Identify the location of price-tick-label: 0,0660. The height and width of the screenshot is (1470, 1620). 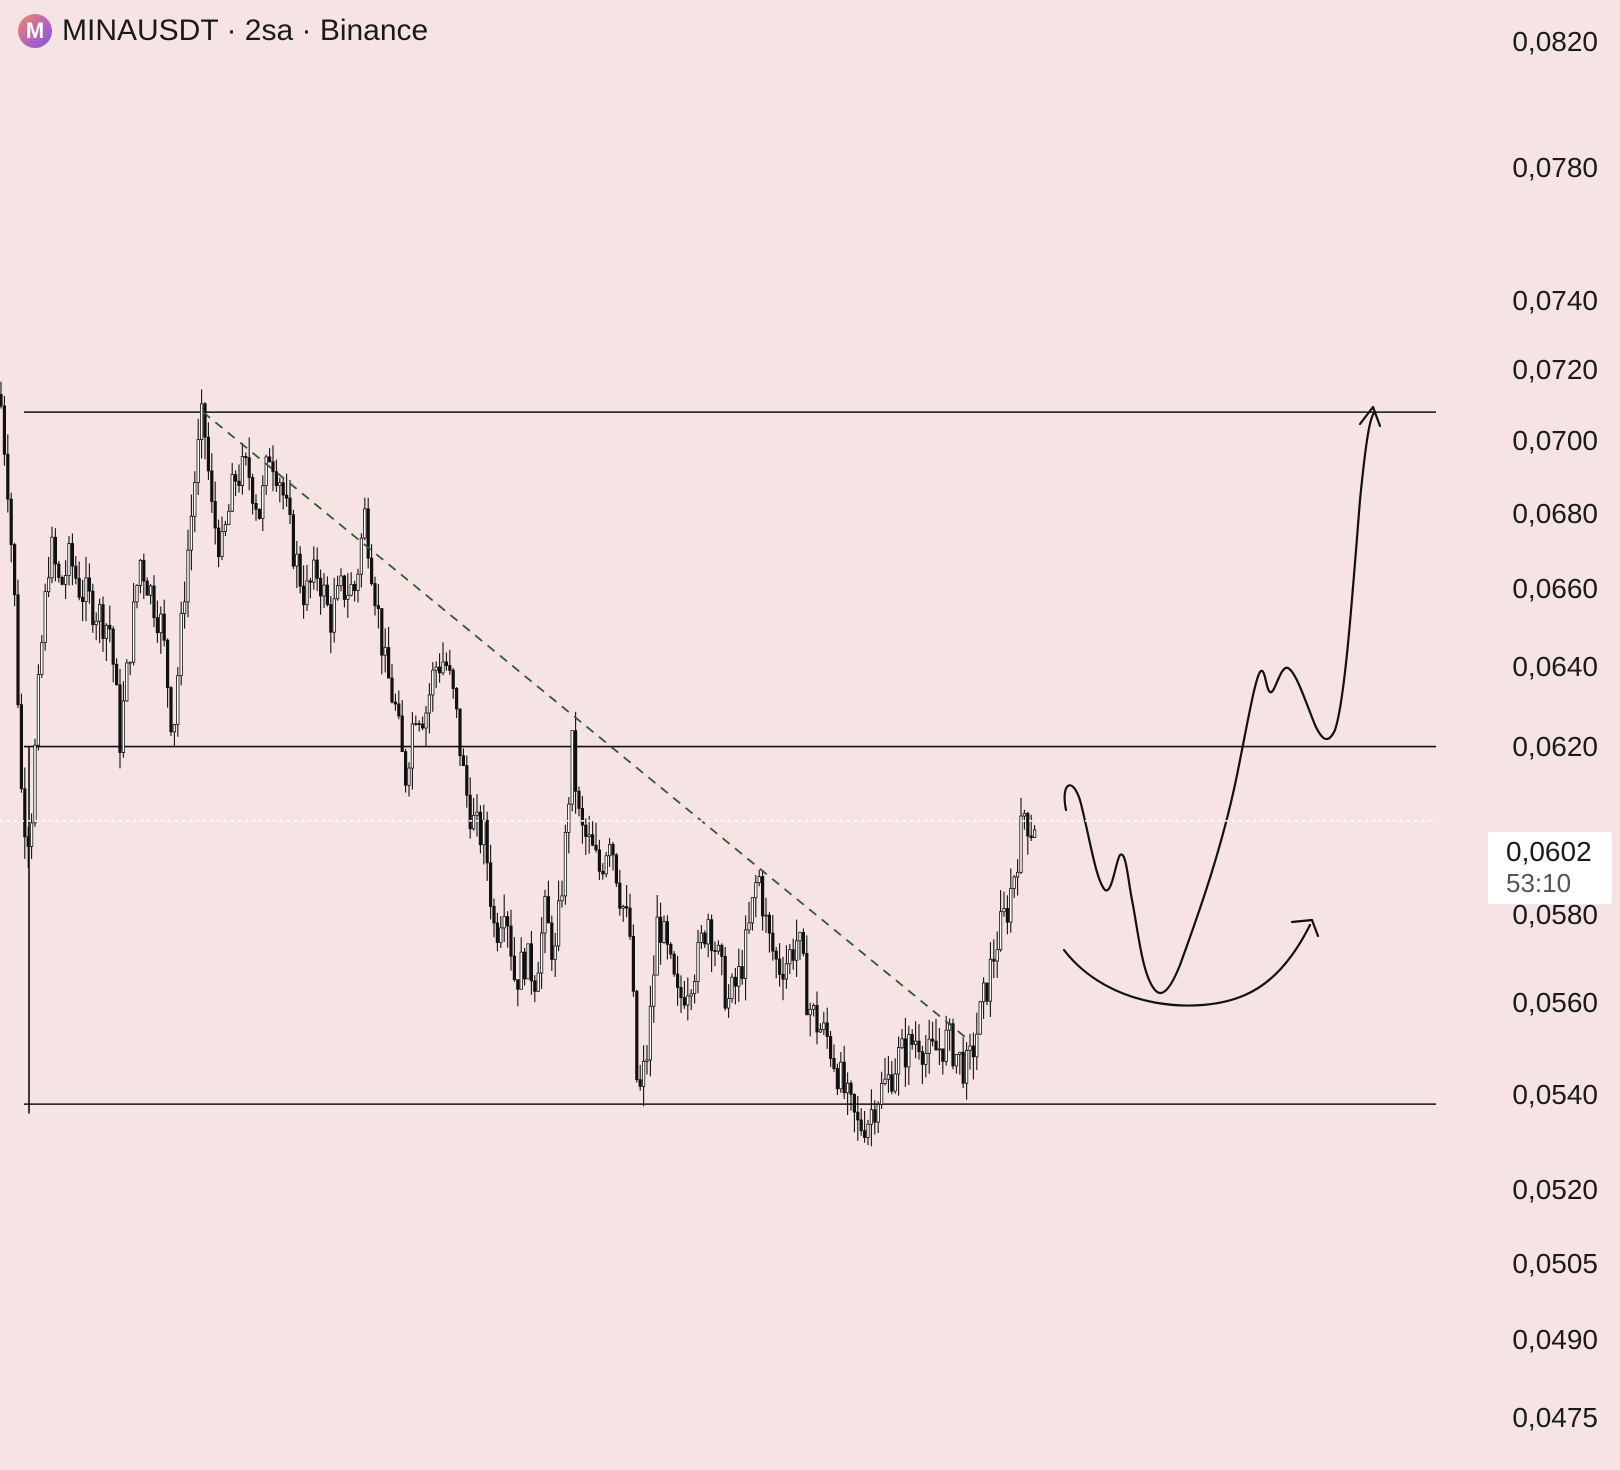
(1555, 589).